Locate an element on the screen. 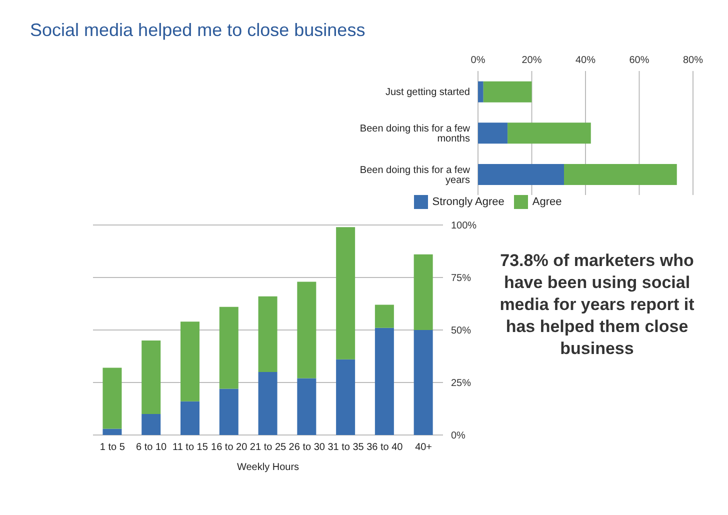  y-tick-label: 50% is located at coordinates (461, 331).